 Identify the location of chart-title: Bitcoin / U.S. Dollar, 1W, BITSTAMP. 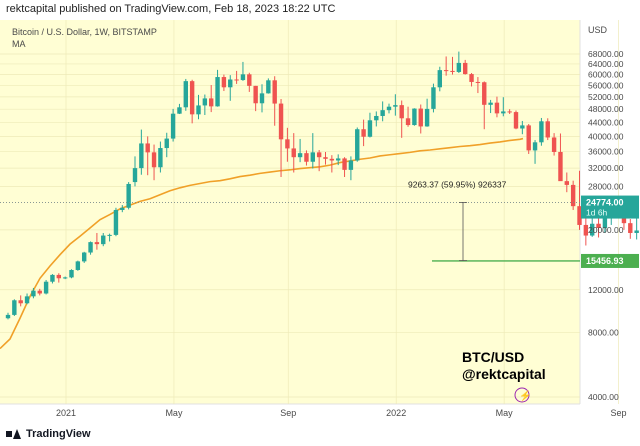
(84, 32).